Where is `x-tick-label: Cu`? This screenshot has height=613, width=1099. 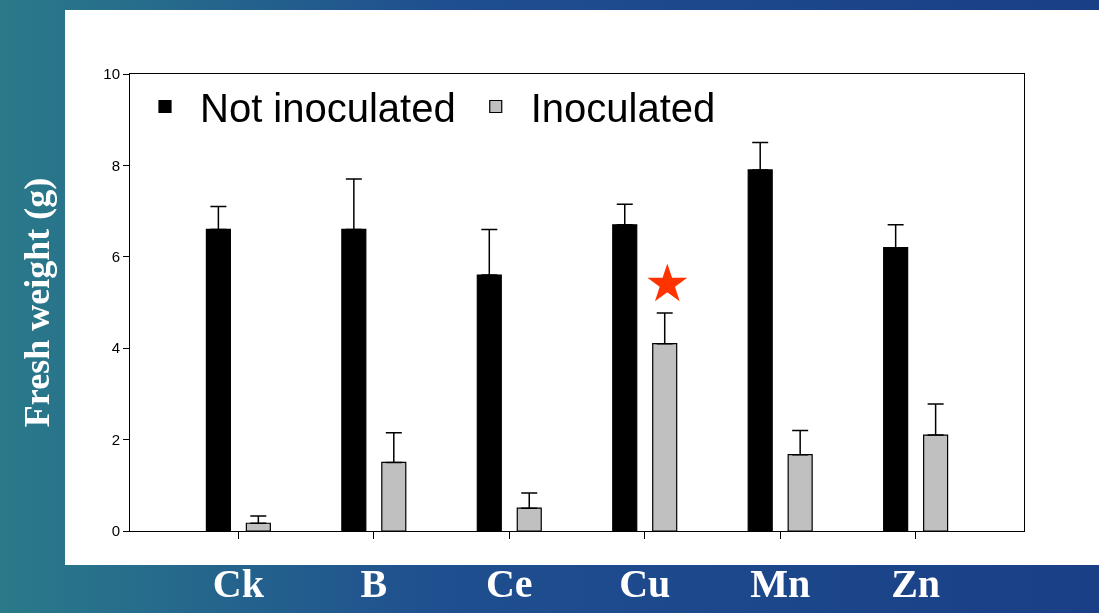 x-tick-label: Cu is located at coordinates (645, 583).